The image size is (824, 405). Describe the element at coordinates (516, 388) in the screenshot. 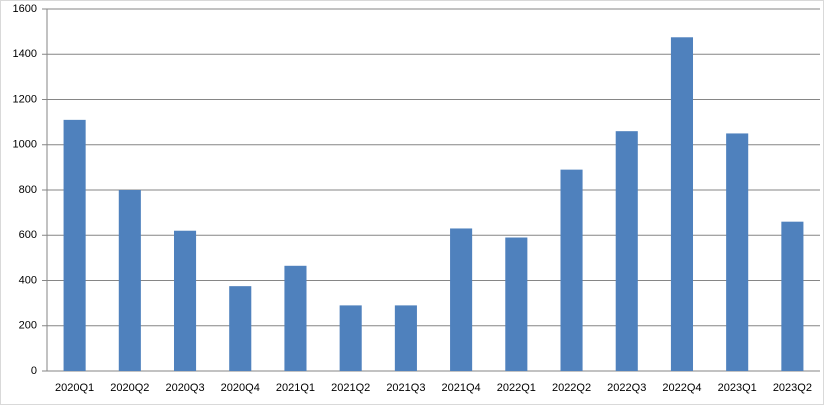

I see `x-tick-label: 2022Q1` at that location.